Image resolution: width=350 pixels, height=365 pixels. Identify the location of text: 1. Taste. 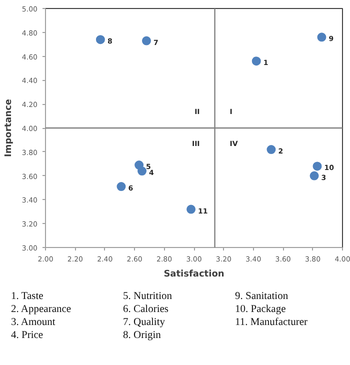
(27, 296).